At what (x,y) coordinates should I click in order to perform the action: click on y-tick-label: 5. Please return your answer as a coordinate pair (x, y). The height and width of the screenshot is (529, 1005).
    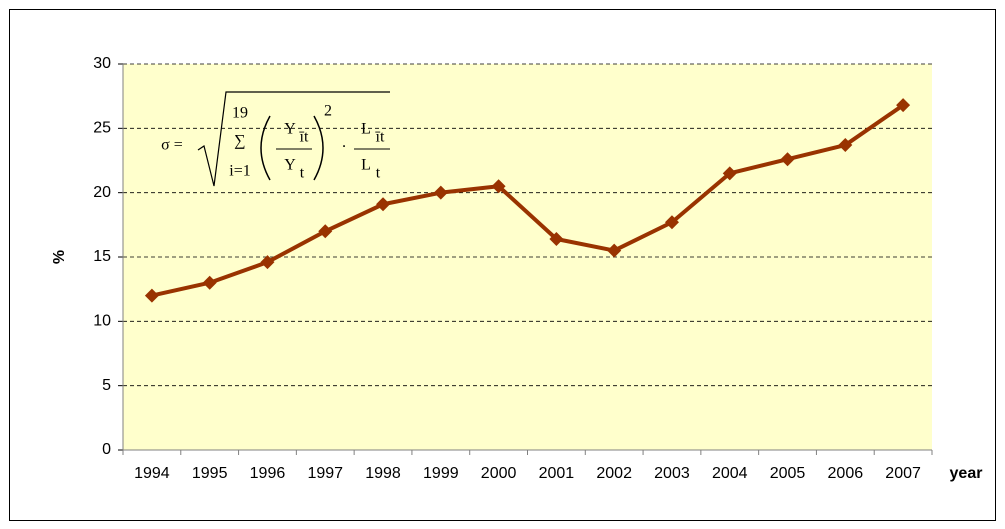
    Looking at the image, I should click on (106, 385).